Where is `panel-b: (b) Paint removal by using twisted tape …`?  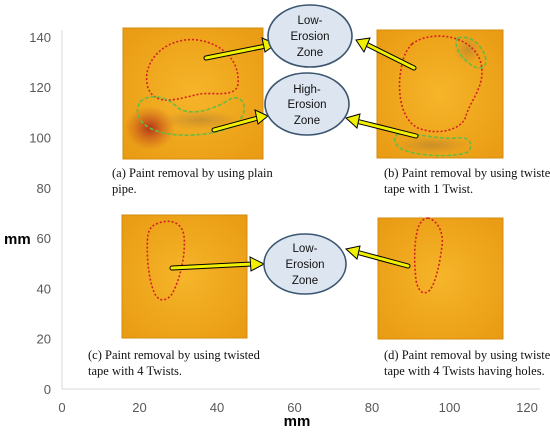
panel-b: (b) Paint removal by using twisted tape … is located at coordinates (463, 112).